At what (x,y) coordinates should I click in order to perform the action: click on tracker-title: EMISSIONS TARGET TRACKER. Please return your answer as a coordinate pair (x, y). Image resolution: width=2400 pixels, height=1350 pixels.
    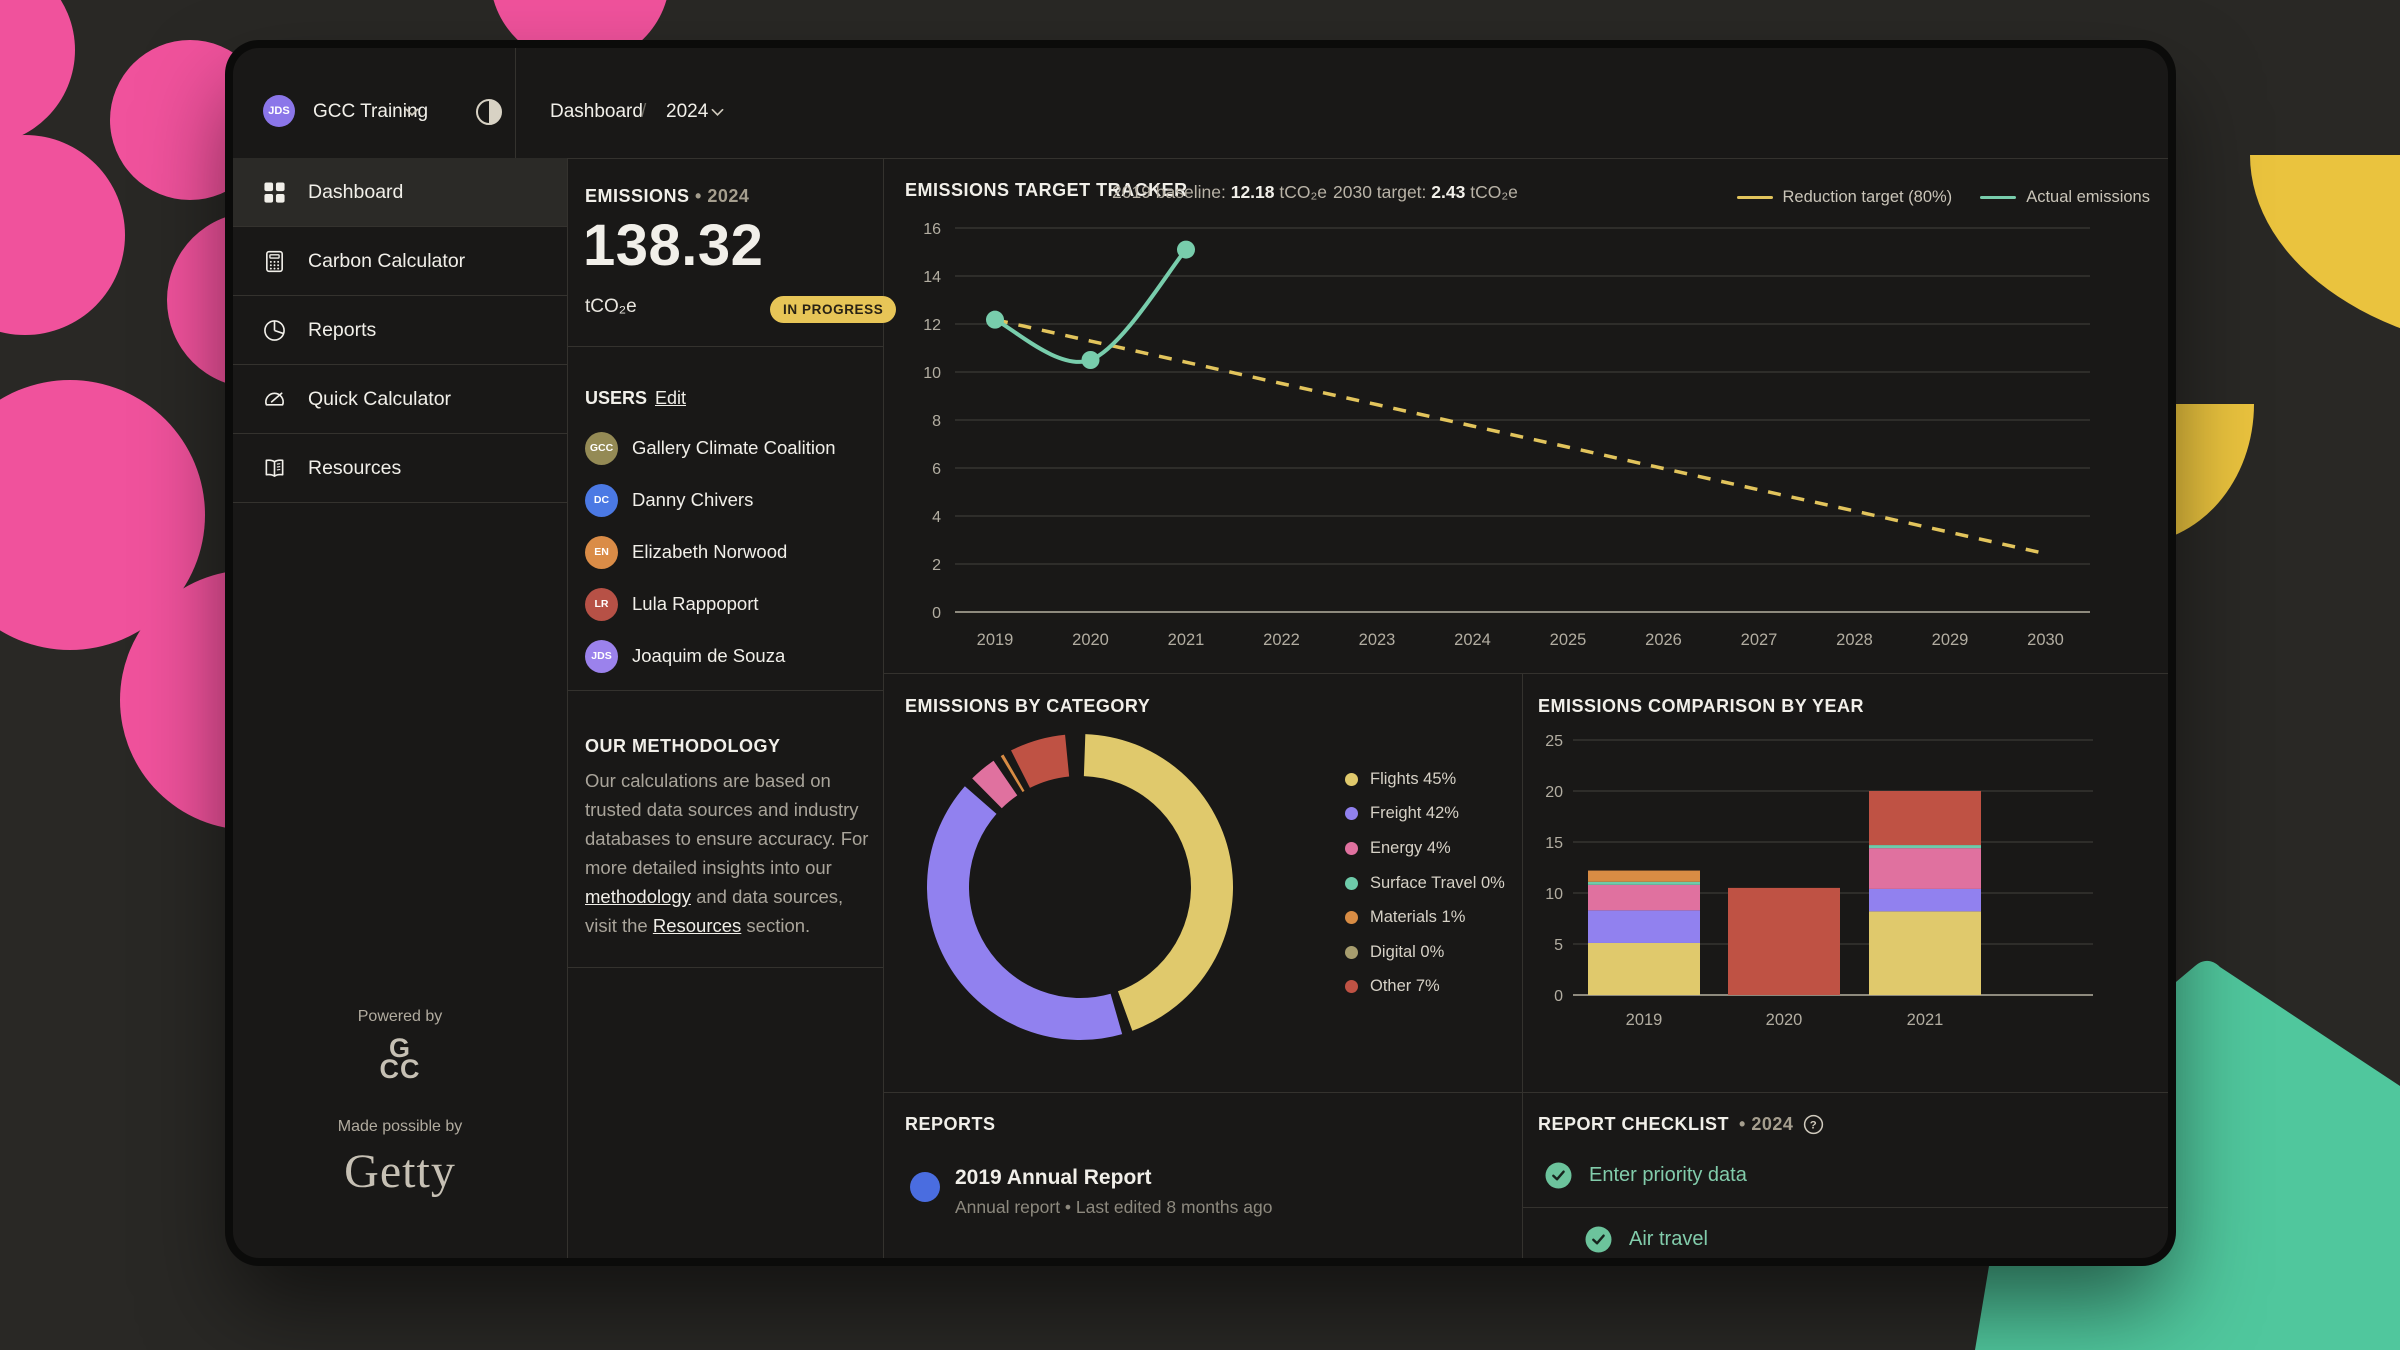
    Looking at the image, I should click on (1046, 190).